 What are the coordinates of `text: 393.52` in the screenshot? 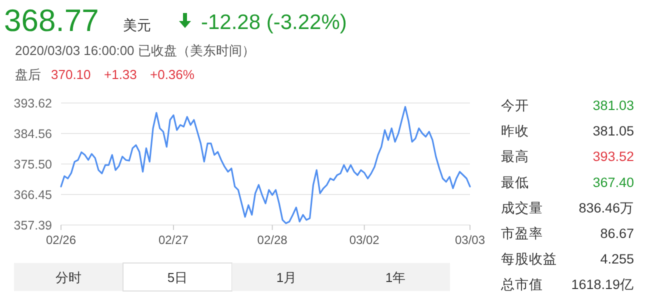 It's located at (613, 156).